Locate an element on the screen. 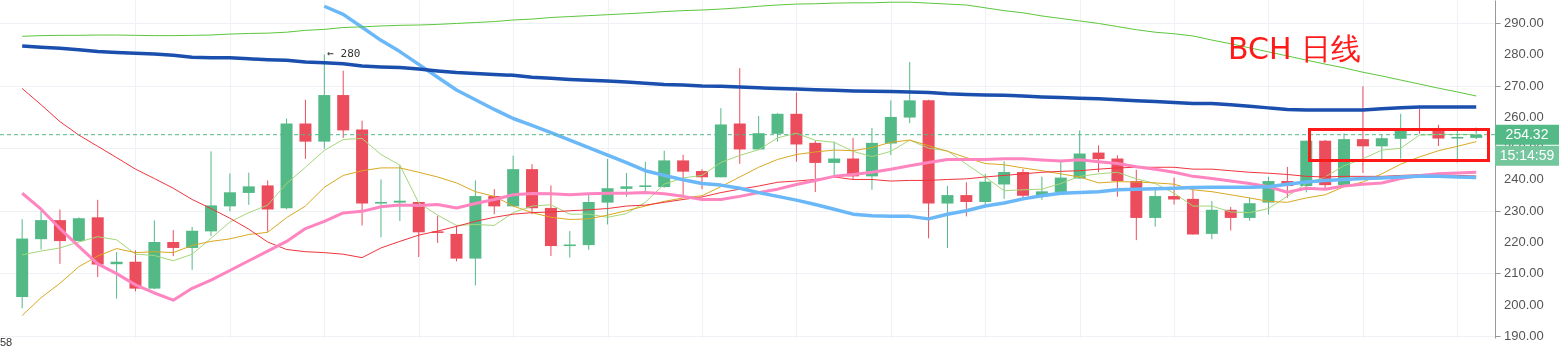 The width and height of the screenshot is (1560, 350). y-tick-label: 260.00 is located at coordinates (1524, 116).